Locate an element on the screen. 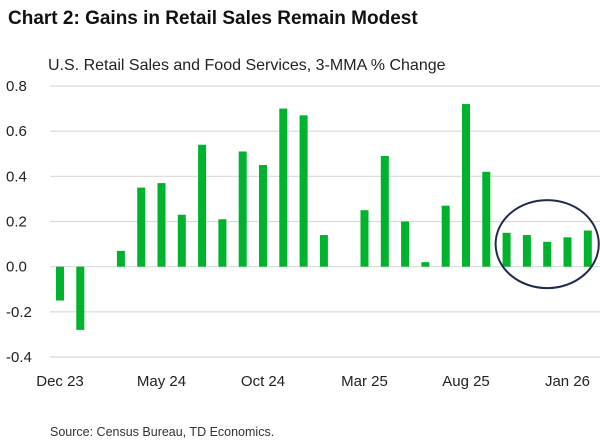 Image resolution: width=600 pixels, height=447 pixels. x-tick-label: May 24 is located at coordinates (161, 381).